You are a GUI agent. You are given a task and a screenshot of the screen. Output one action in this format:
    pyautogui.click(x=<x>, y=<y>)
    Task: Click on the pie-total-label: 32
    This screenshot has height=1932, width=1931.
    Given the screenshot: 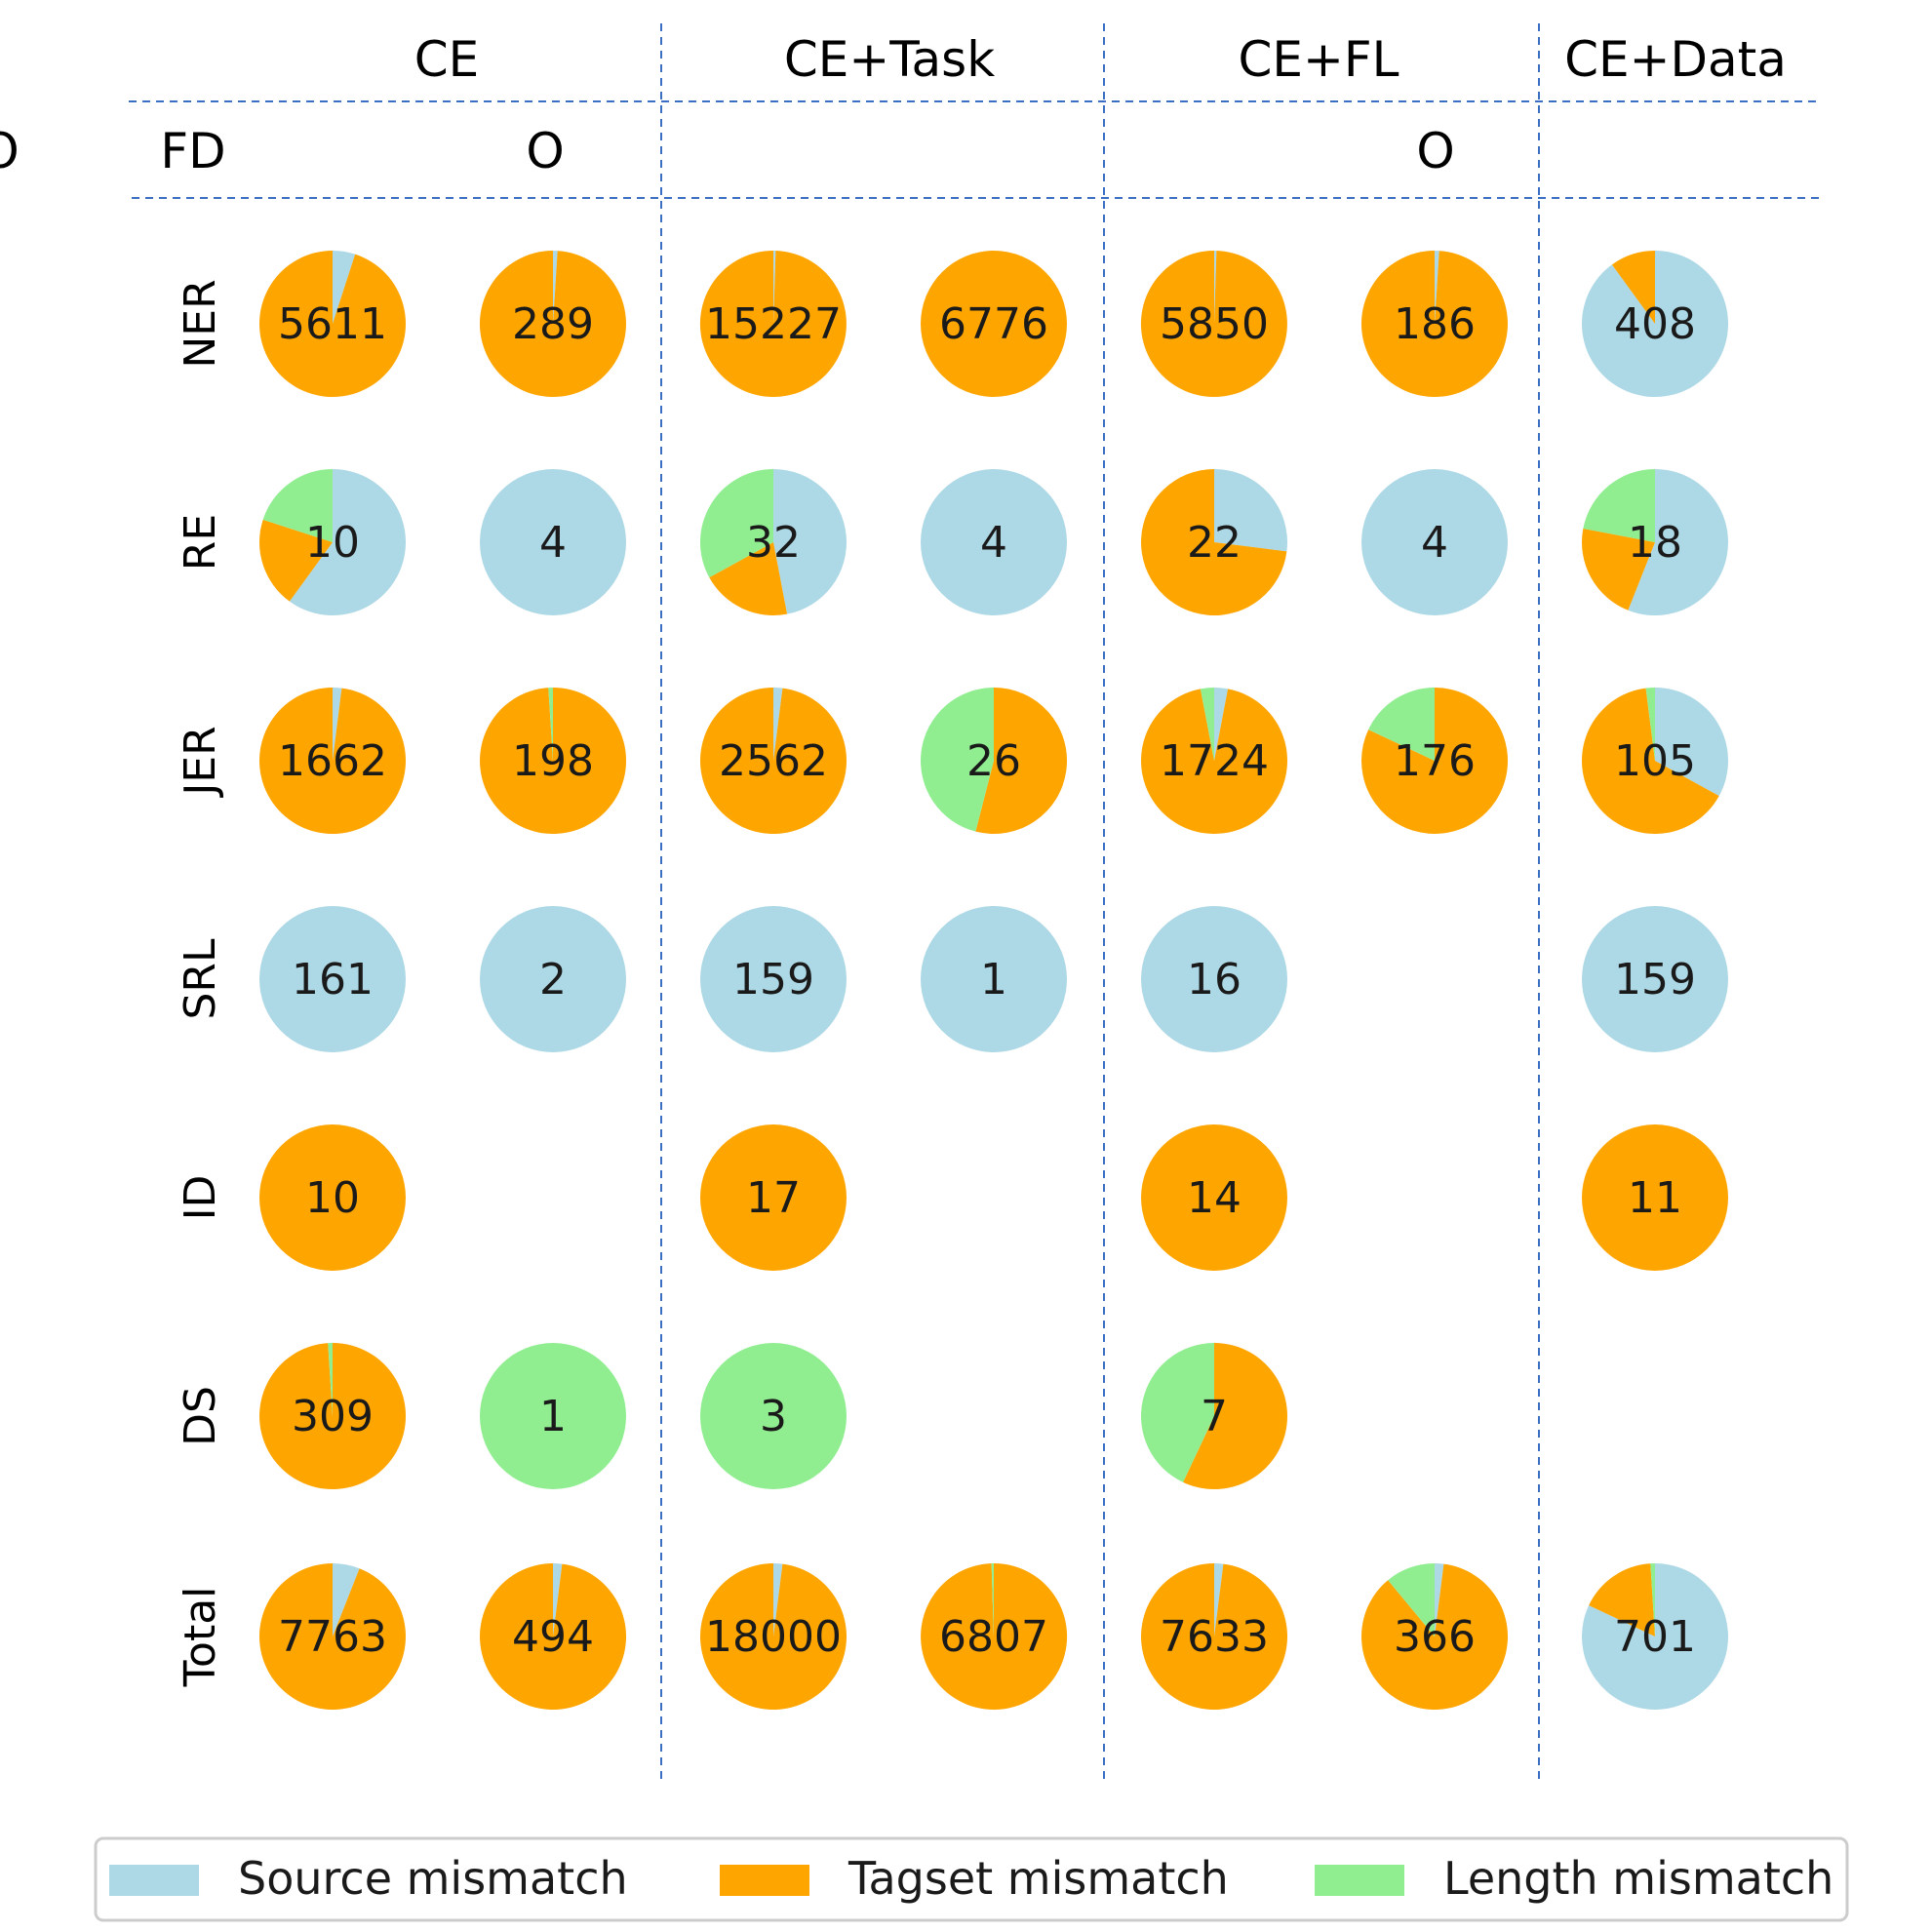 What is the action you would take?
    pyautogui.click(x=773, y=543)
    